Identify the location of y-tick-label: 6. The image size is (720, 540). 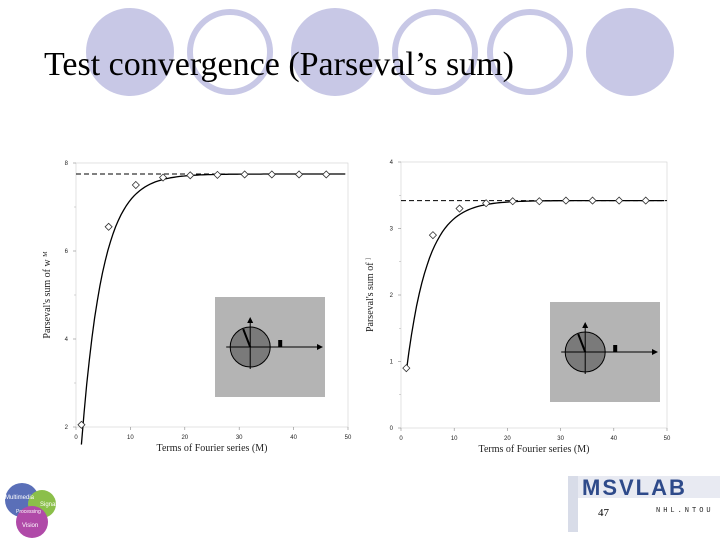
(67, 252).